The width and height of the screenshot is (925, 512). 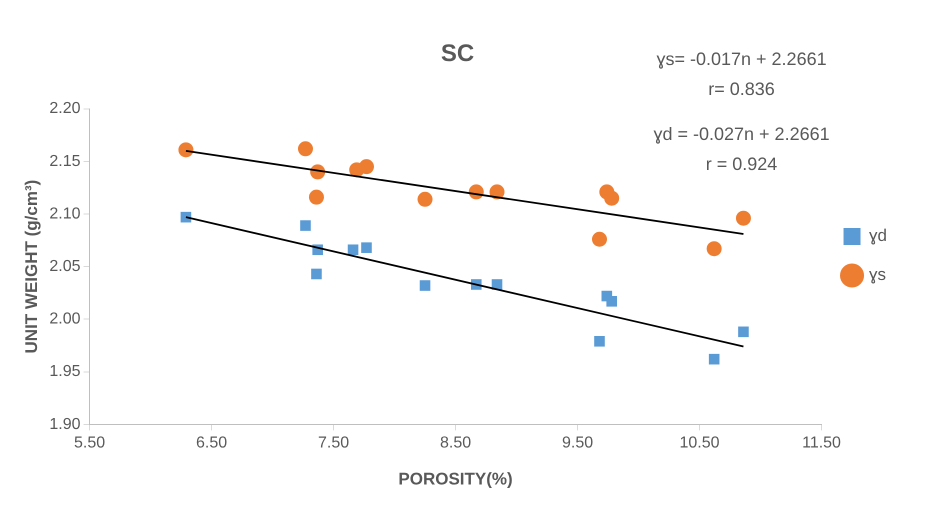 I want to click on y-tick-label: 2.10, so click(x=65, y=213).